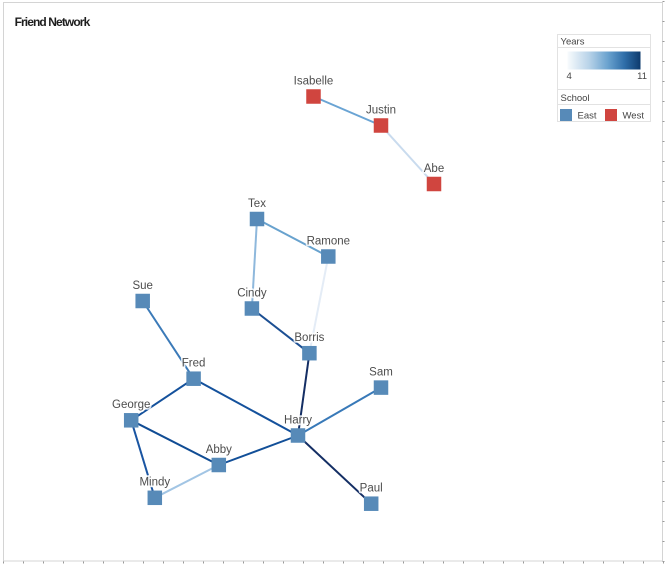  What do you see at coordinates (381, 110) in the screenshot?
I see `svg-text: Justin` at bounding box center [381, 110].